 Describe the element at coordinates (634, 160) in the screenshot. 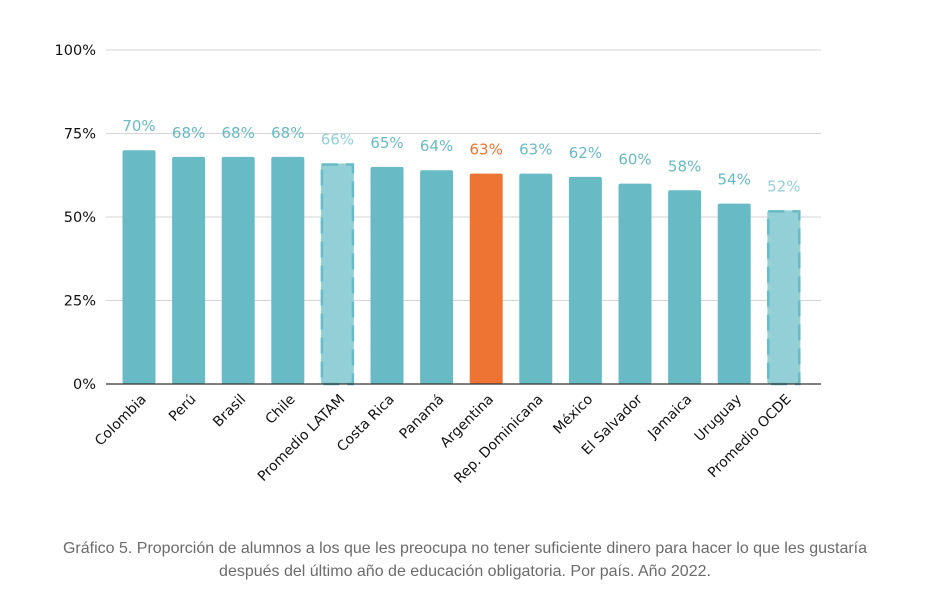

I see `data-label: 60%` at that location.